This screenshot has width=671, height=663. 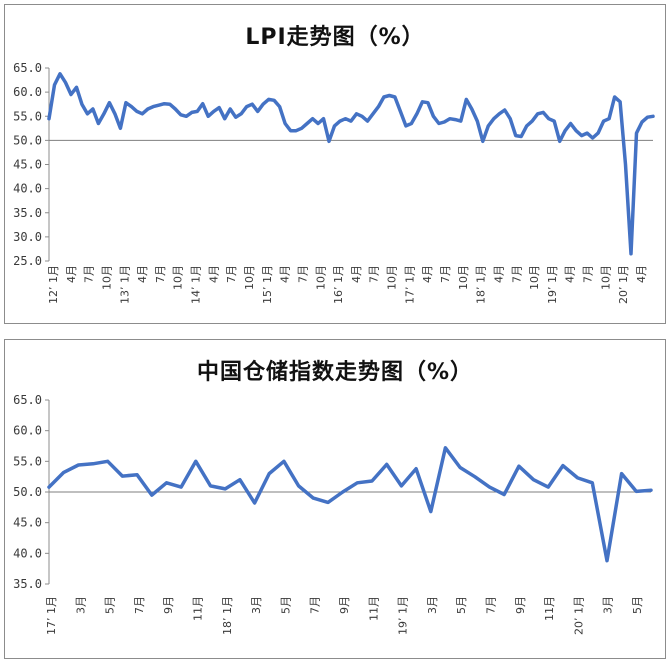 What do you see at coordinates (124, 284) in the screenshot?
I see `lpi-x-tick-label: 13’ 1月` at bounding box center [124, 284].